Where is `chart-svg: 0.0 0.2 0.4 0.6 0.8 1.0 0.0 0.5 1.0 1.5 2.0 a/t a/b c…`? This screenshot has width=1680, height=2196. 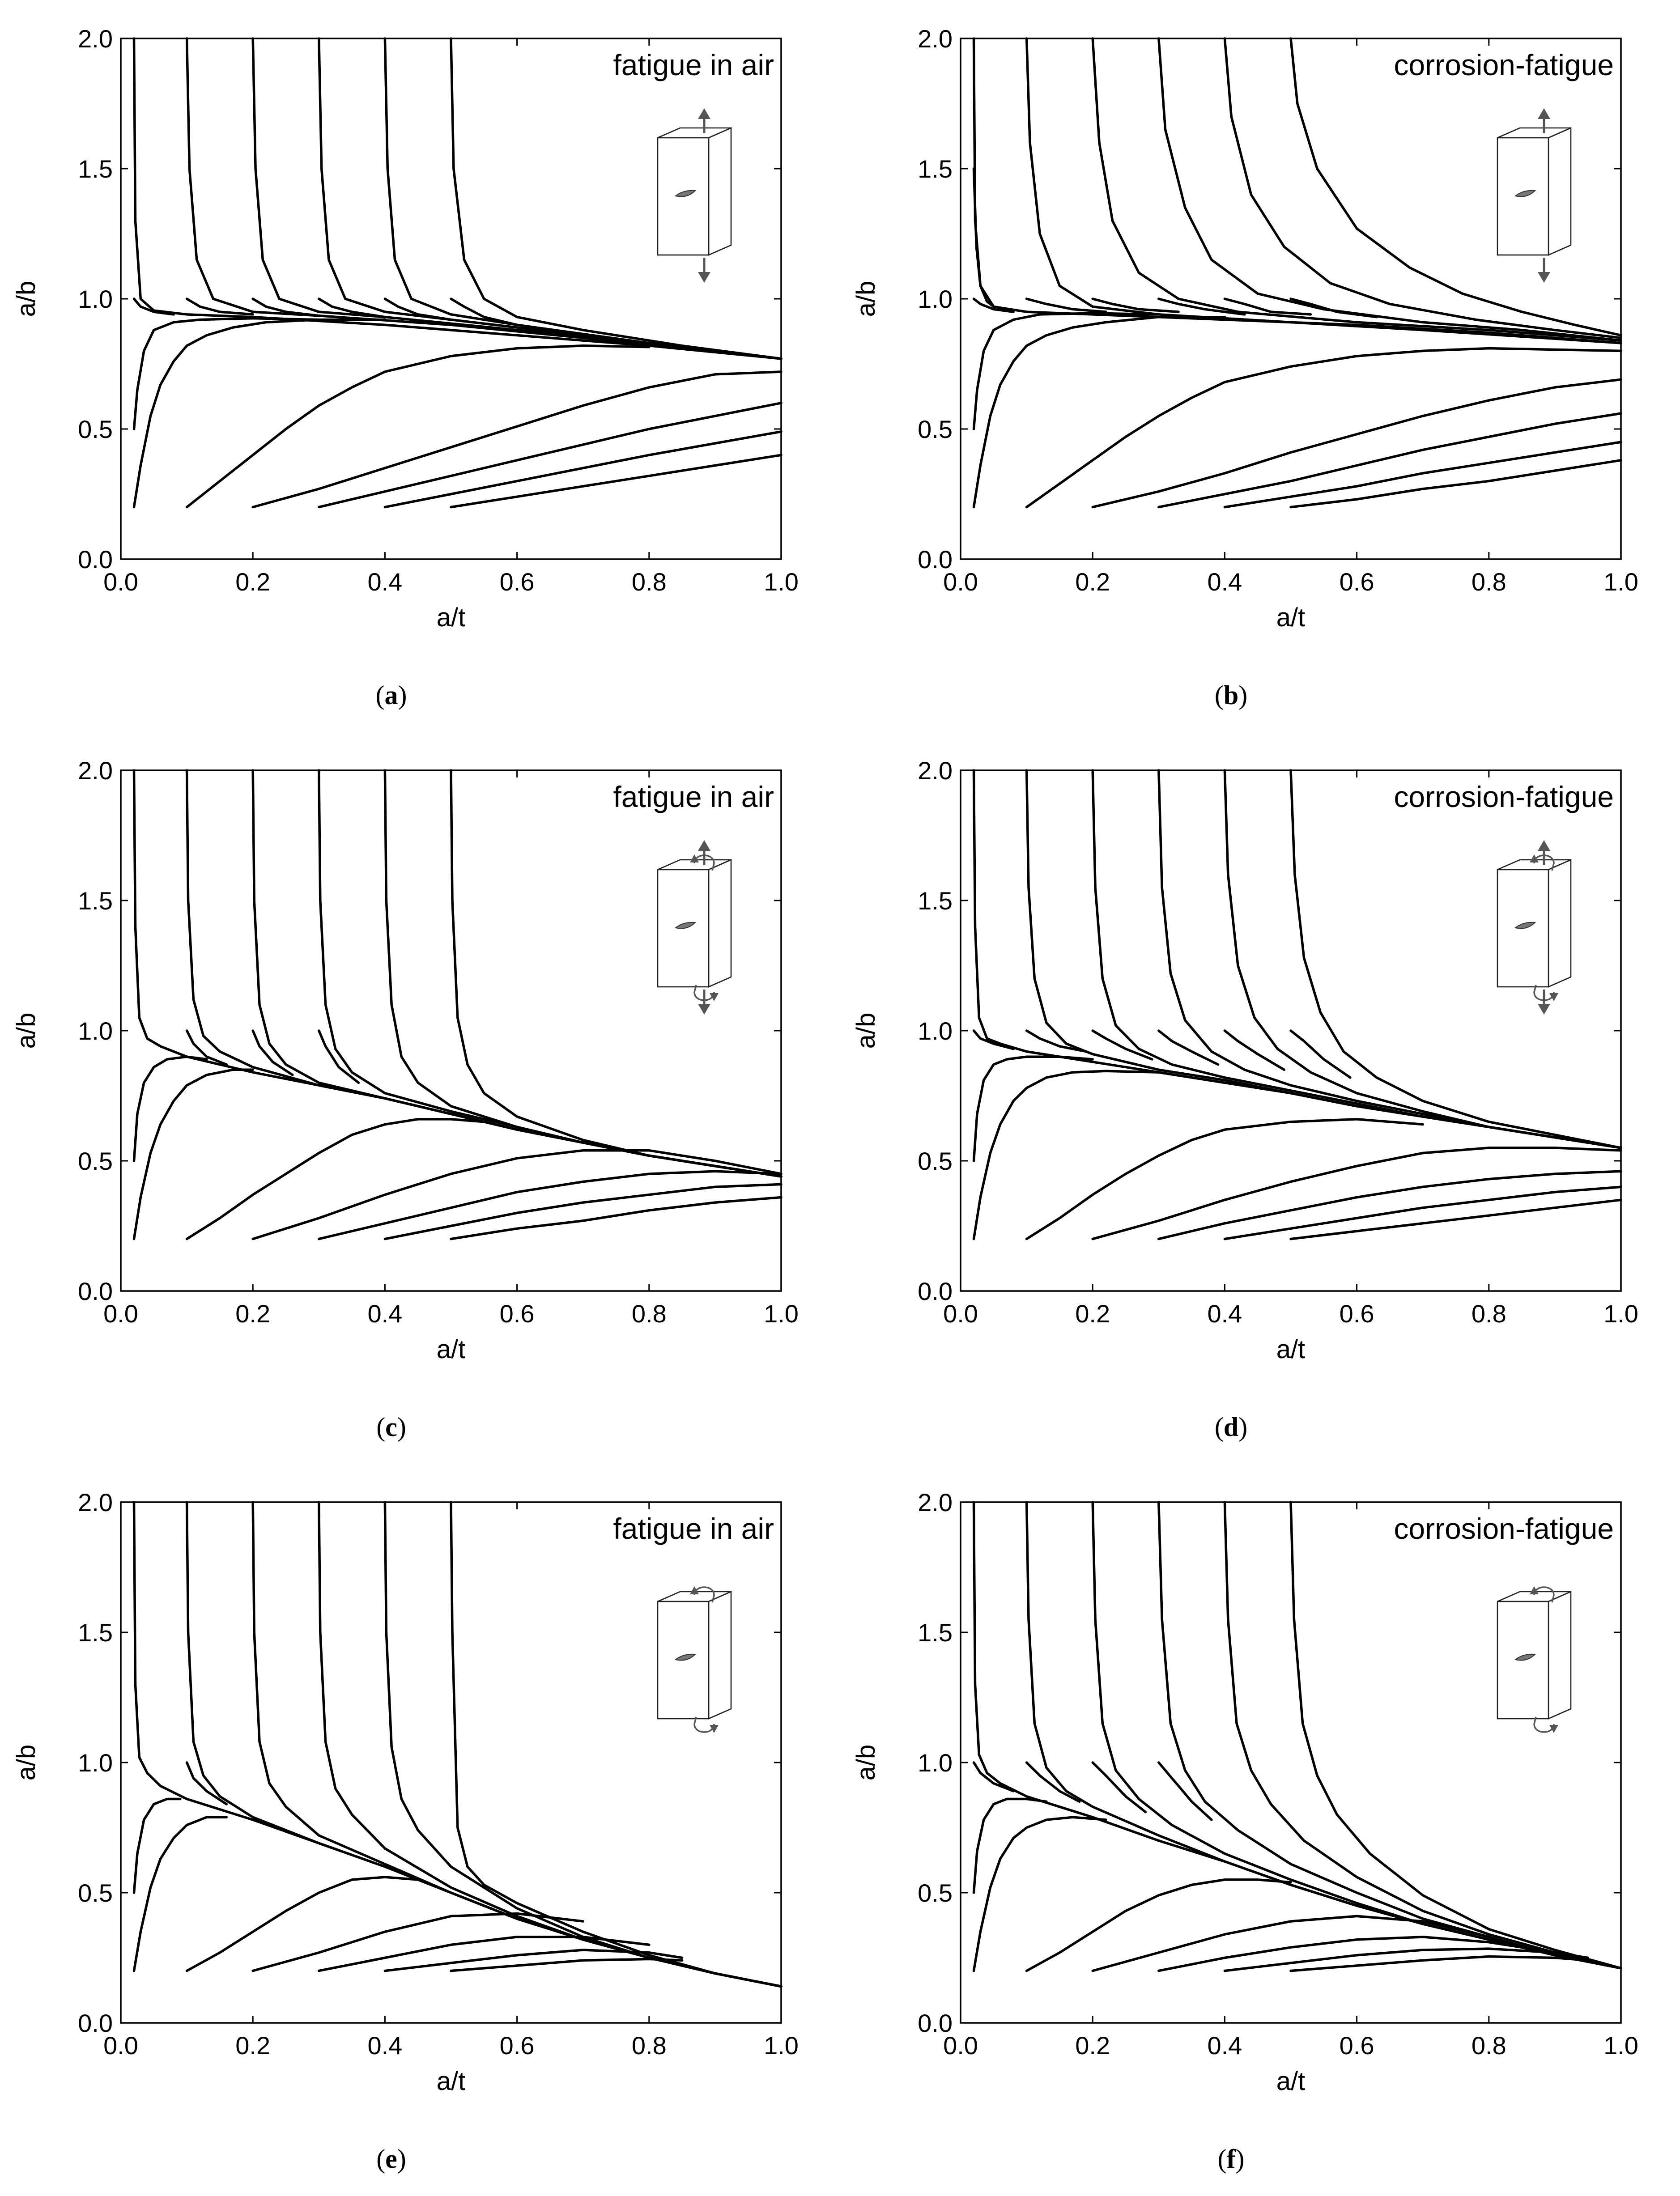 chart-svg: 0.0 0.2 0.4 0.6 0.8 1.0 0.0 0.5 1.0 1.5 2.0 a/t a/b c… is located at coordinates (1244, 1099).